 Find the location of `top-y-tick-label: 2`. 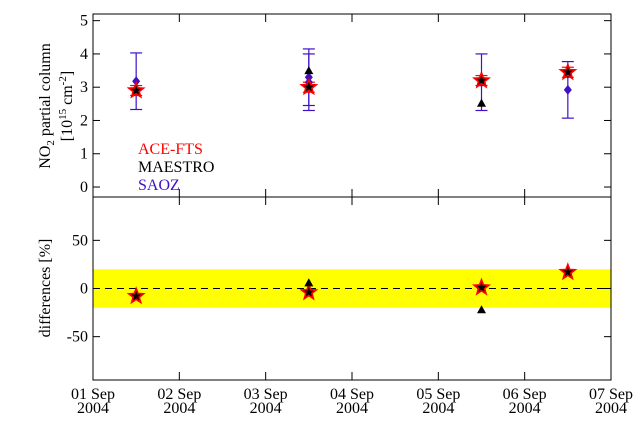

top-y-tick-label: 2 is located at coordinates (84, 120).